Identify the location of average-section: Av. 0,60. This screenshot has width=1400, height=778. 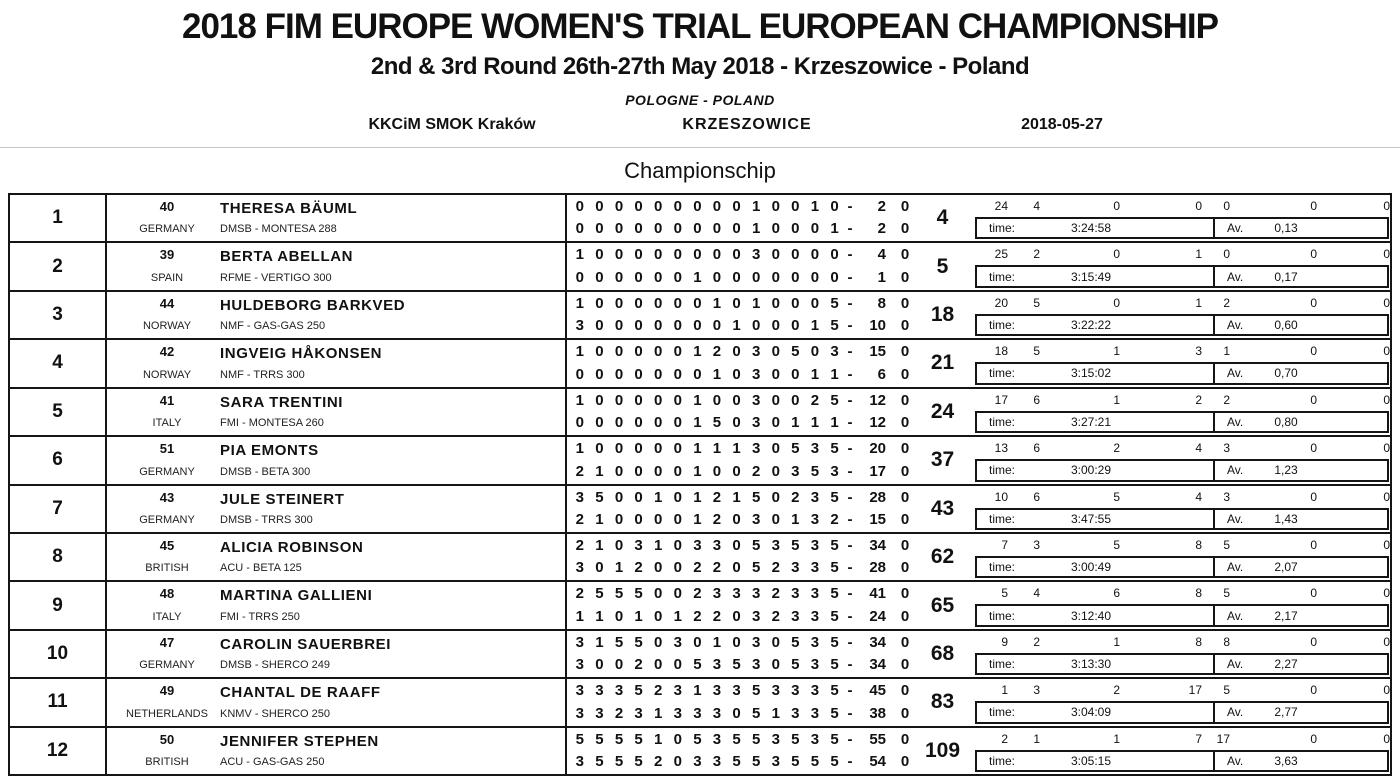
(1301, 325).